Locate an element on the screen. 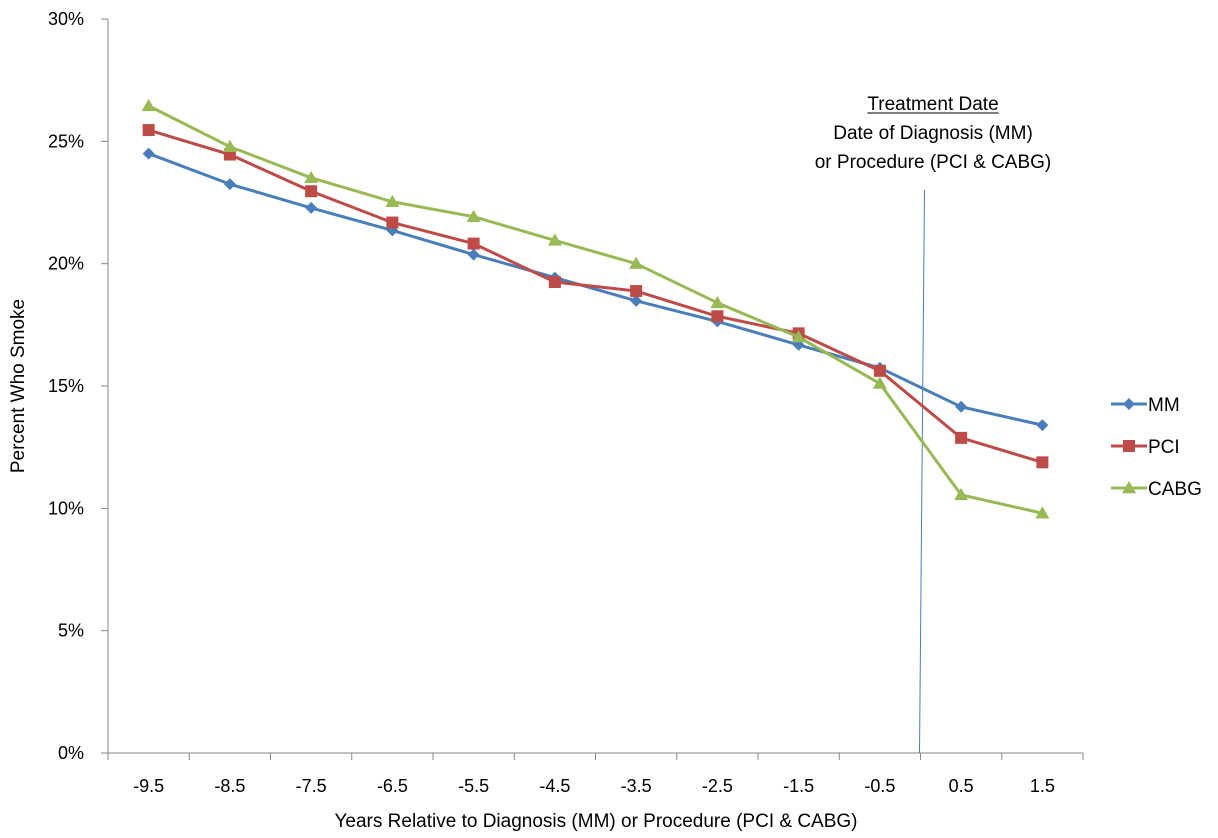 The image size is (1218, 838). legend-item-cabg: CABG is located at coordinates (1156, 489).